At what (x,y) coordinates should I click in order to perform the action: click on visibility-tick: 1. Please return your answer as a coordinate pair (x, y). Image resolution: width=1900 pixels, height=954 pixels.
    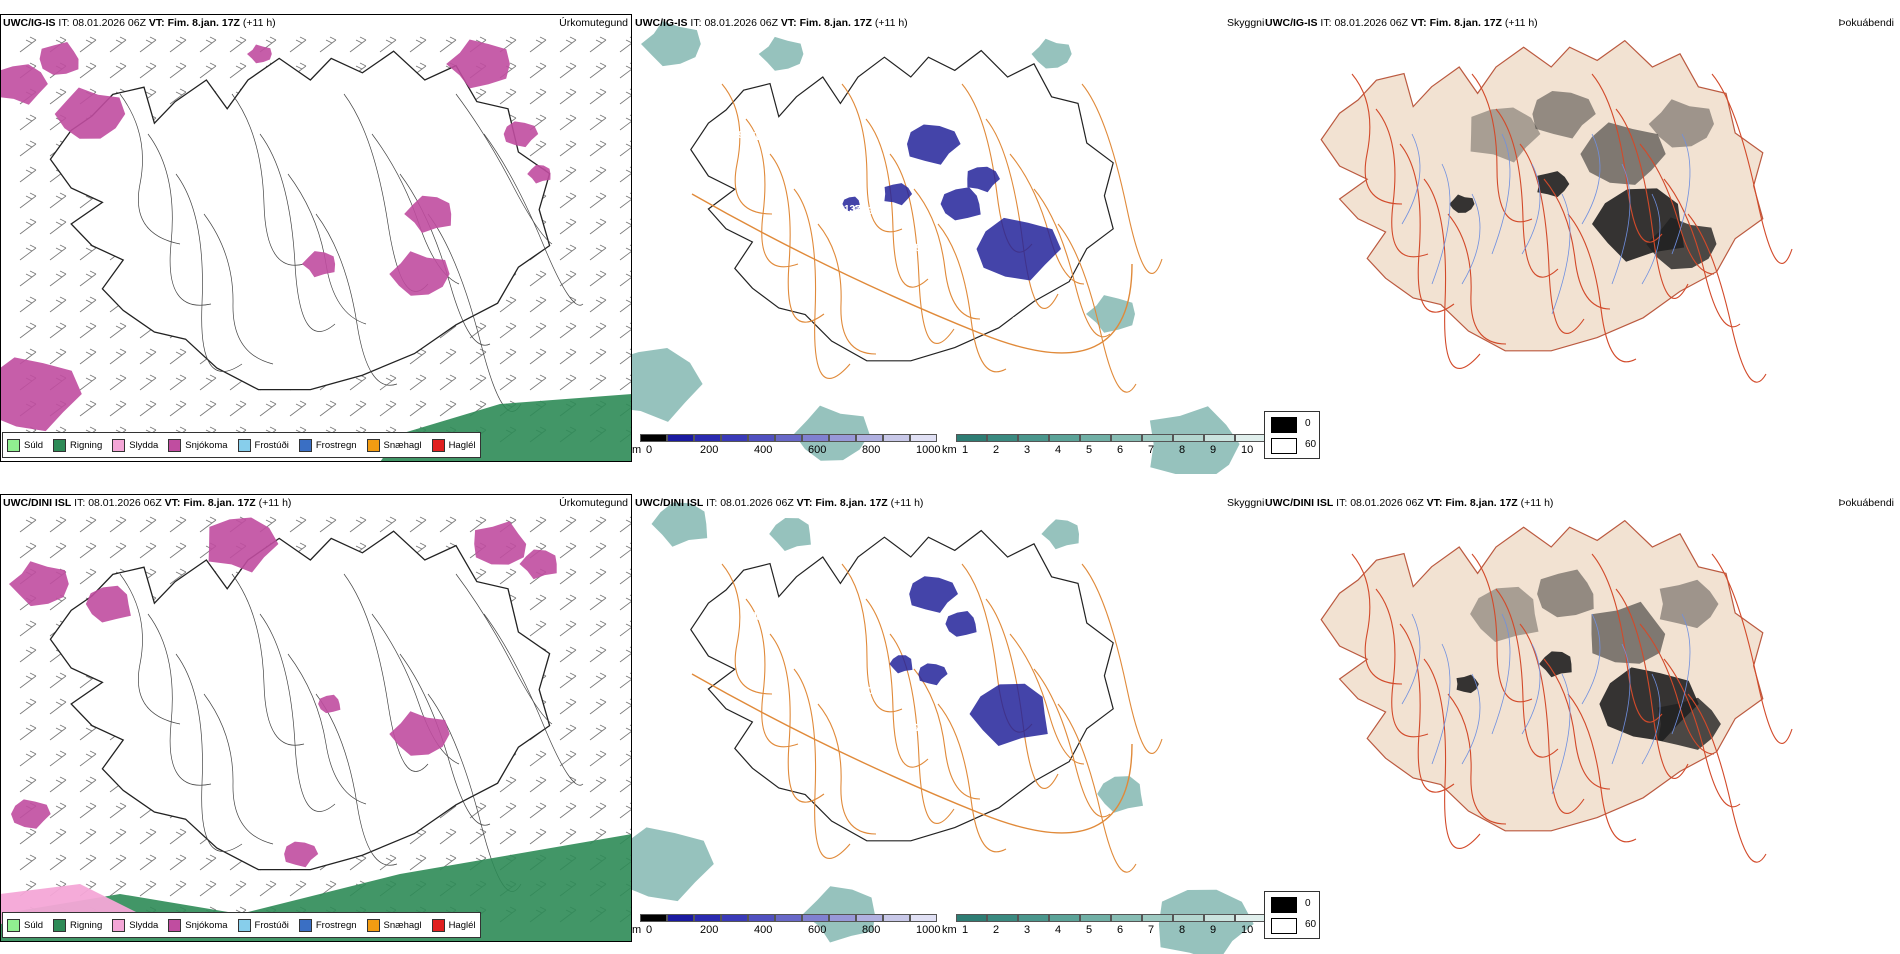
    Looking at the image, I should click on (965, 450).